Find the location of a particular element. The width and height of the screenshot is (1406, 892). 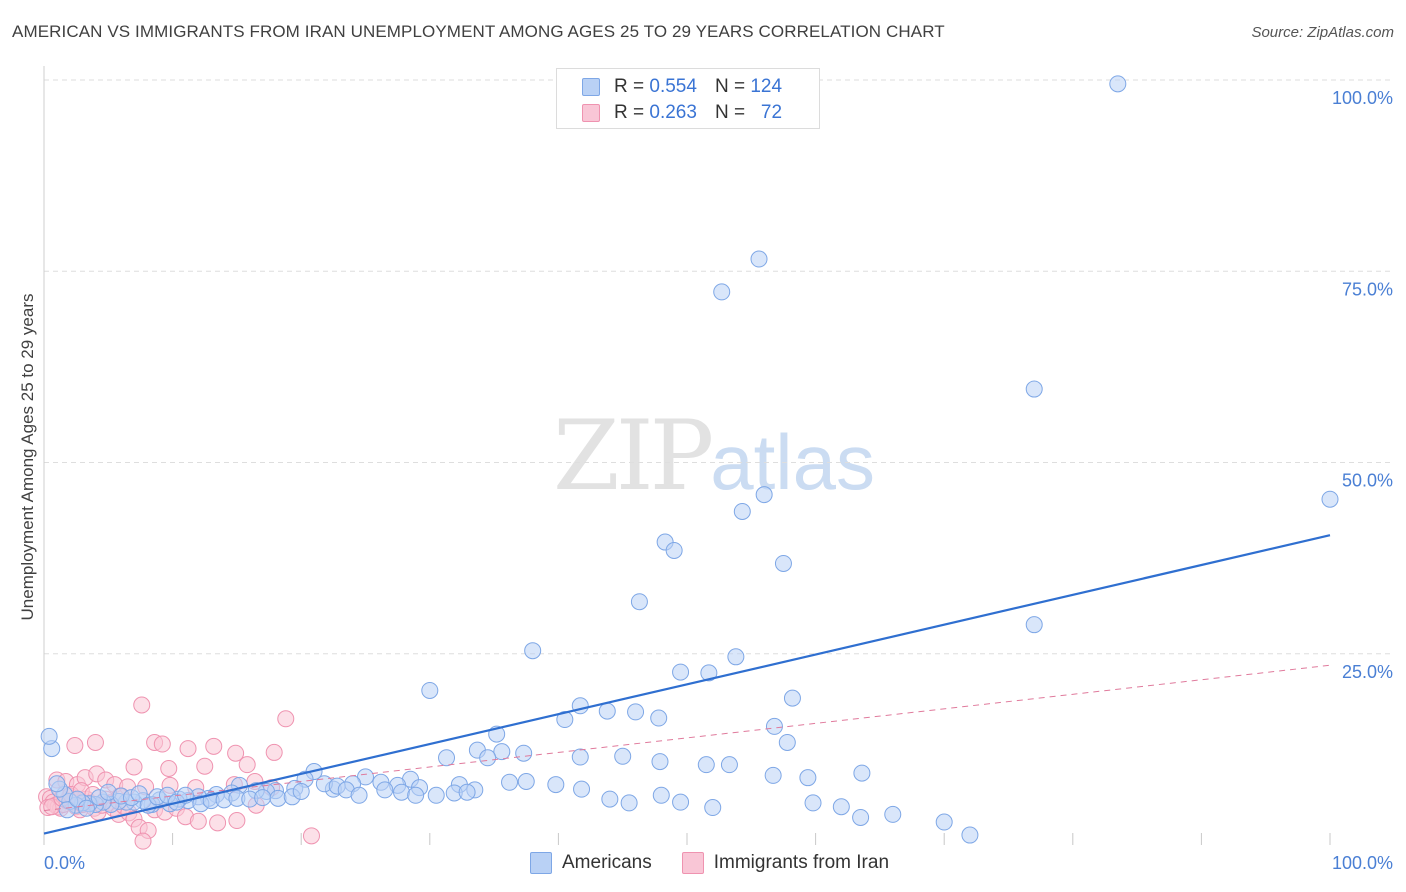

n-value: 72 is located at coordinates (771, 112).